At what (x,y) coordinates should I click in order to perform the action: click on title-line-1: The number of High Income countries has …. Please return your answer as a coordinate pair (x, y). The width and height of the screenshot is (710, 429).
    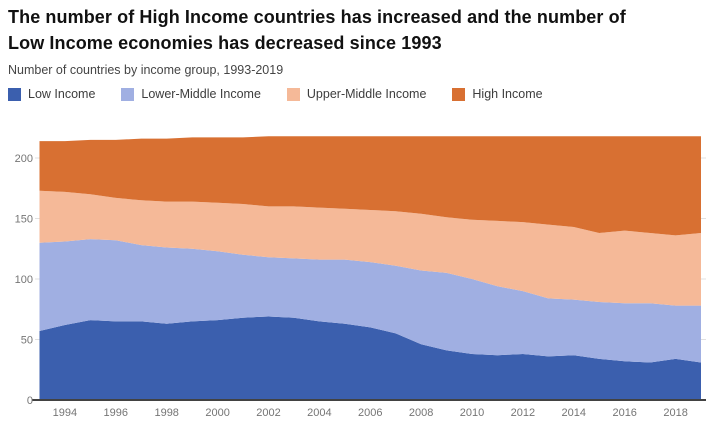
    Looking at the image, I should click on (317, 17).